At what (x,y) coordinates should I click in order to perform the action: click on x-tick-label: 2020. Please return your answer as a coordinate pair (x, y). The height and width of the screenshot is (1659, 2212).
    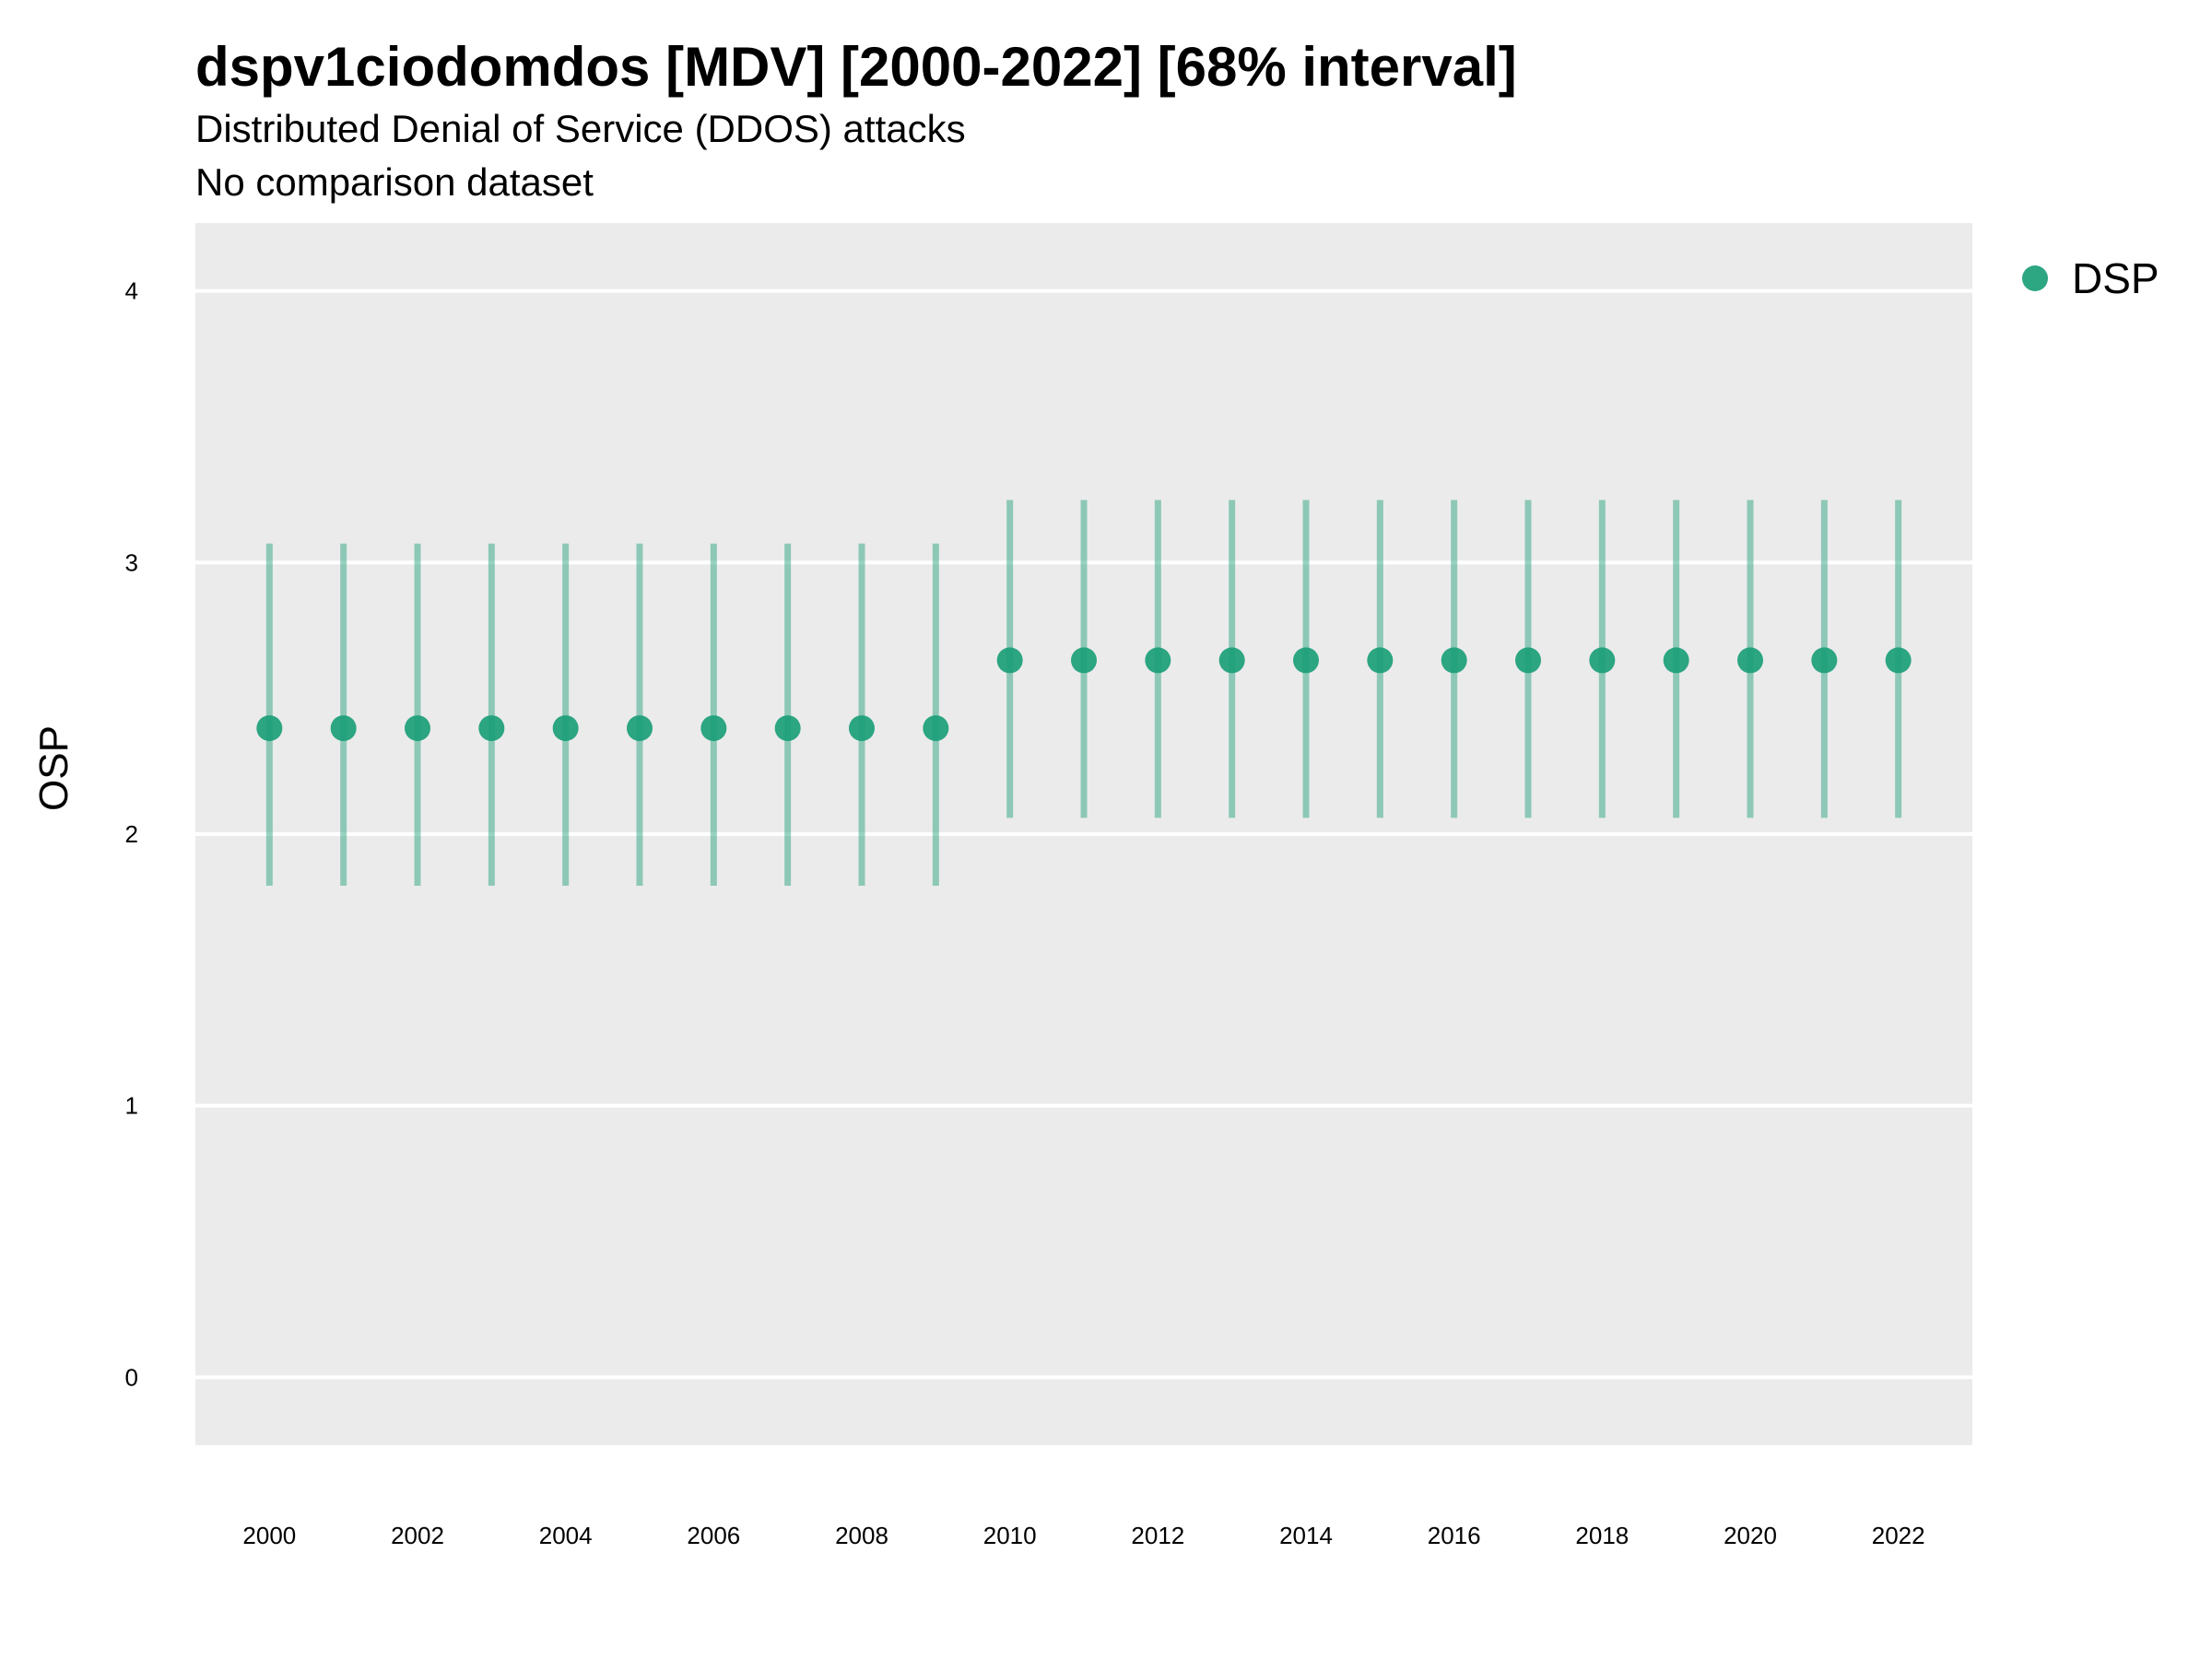
    Looking at the image, I should click on (1750, 1535).